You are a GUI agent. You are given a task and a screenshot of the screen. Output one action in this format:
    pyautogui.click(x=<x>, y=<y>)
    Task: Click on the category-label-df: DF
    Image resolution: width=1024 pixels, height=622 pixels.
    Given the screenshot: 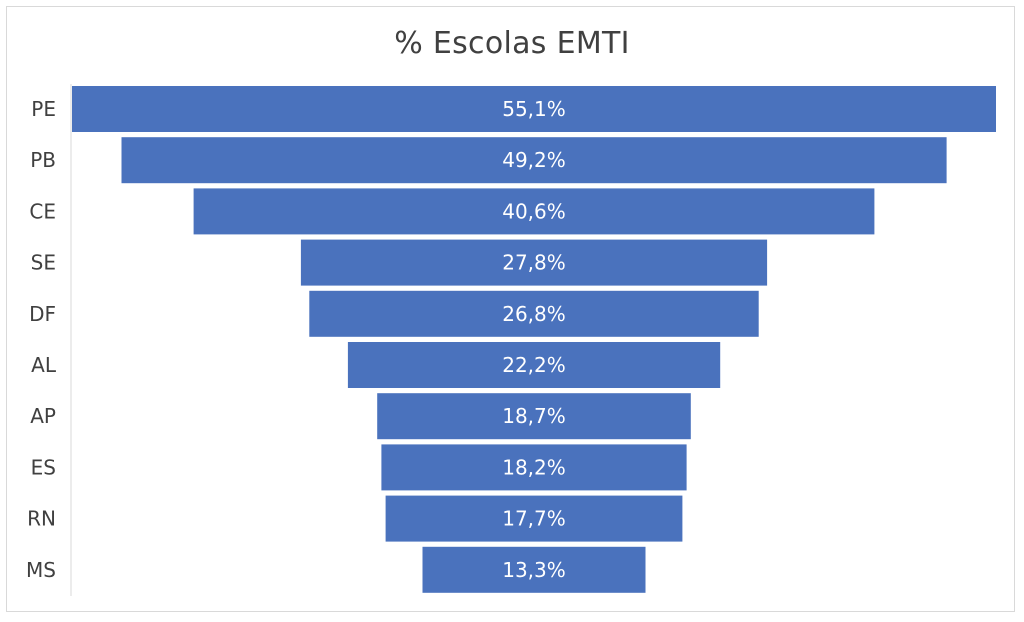 What is the action you would take?
    pyautogui.click(x=42, y=314)
    